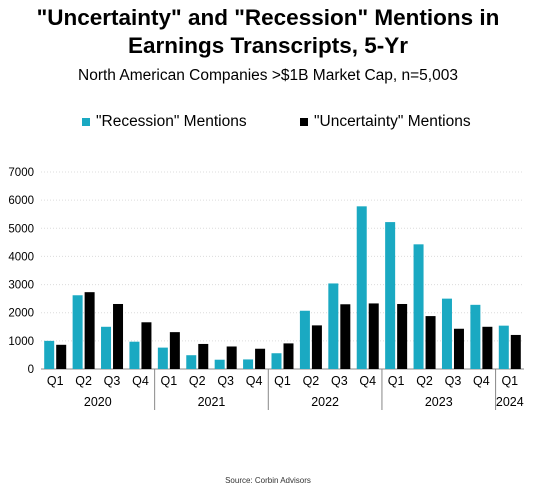 Image resolution: width=536 pixels, height=500 pixels. I want to click on legend-item-recession: "Recession" Mentions, so click(164, 122).